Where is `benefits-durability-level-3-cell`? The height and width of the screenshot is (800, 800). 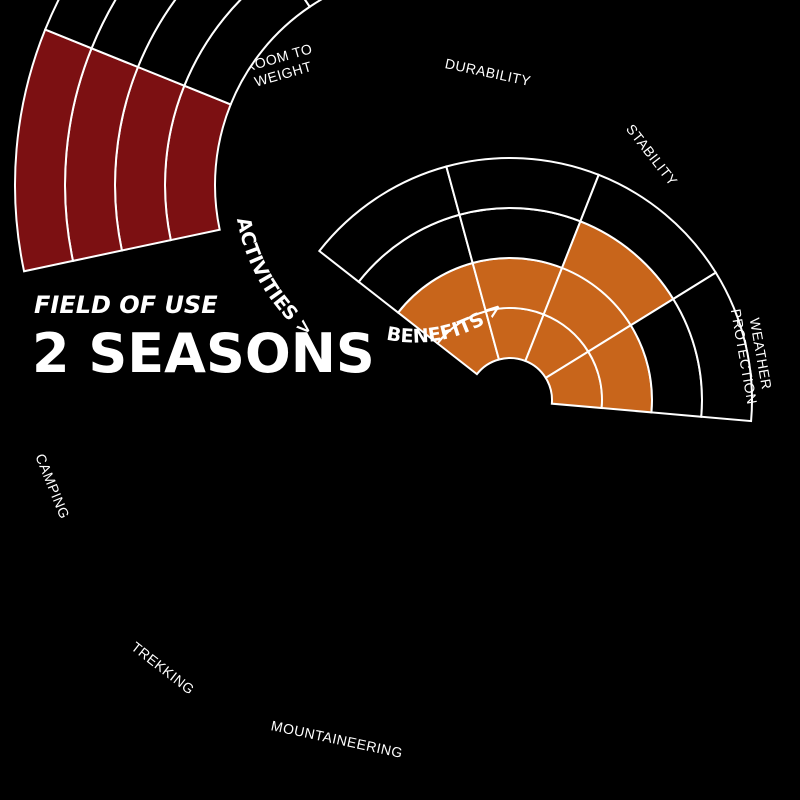
benefits-durability-level-3-cell is located at coordinates (520, 238).